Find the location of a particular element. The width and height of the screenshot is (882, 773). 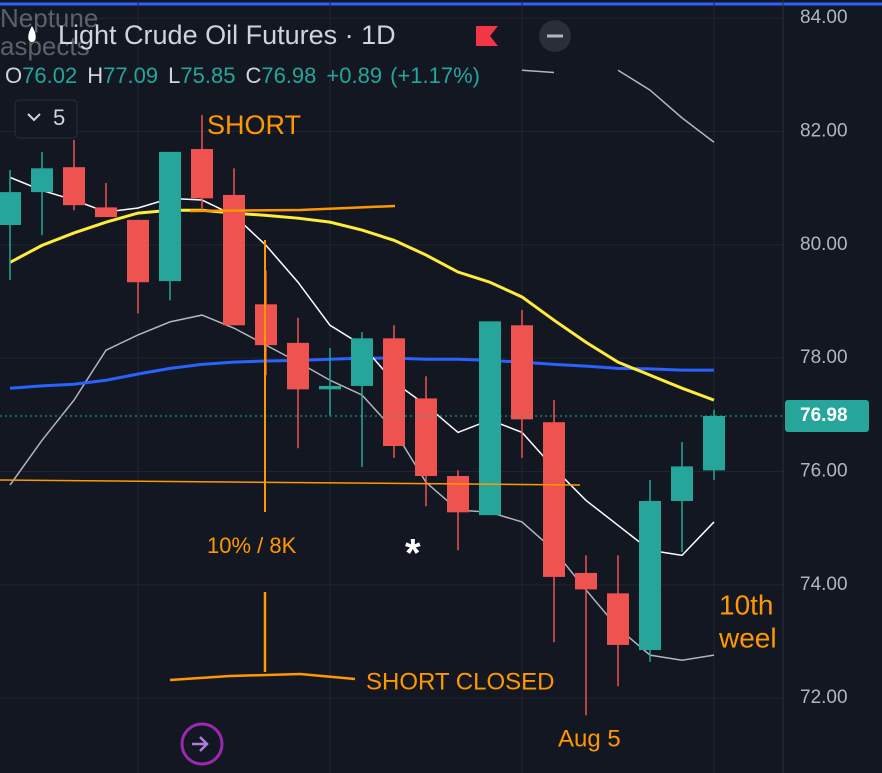

ohlc-value: 75.85 is located at coordinates (207, 75).